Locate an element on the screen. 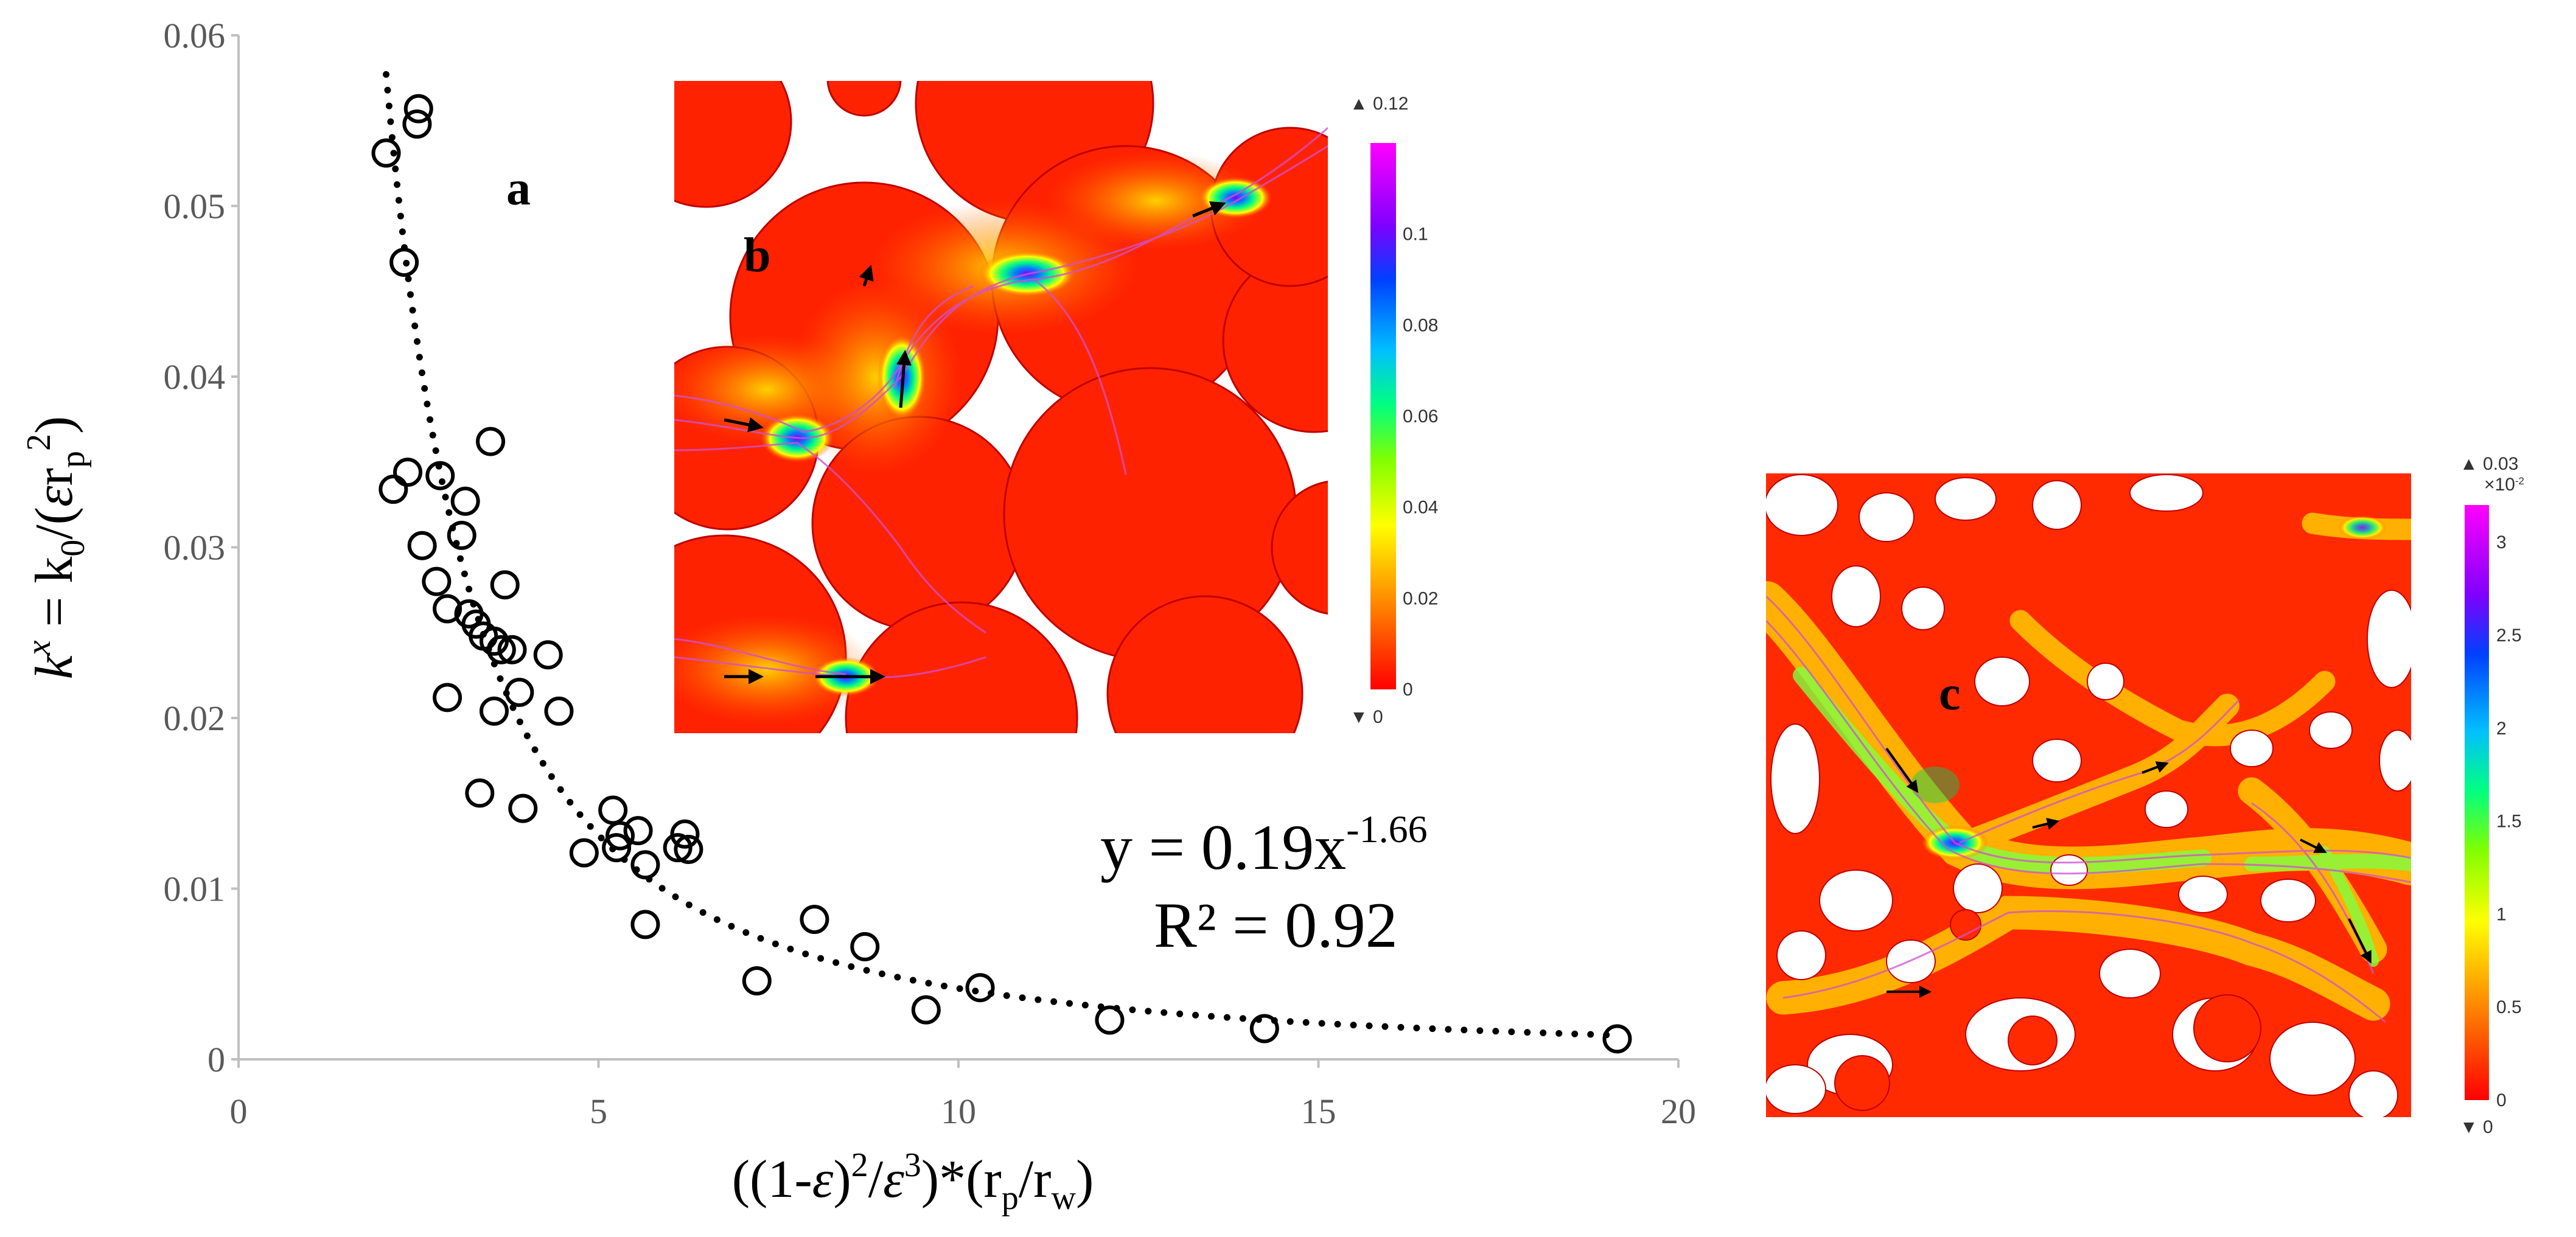 The image size is (2576, 1237). colorbar-tick-label: 0.1 is located at coordinates (1415, 235).